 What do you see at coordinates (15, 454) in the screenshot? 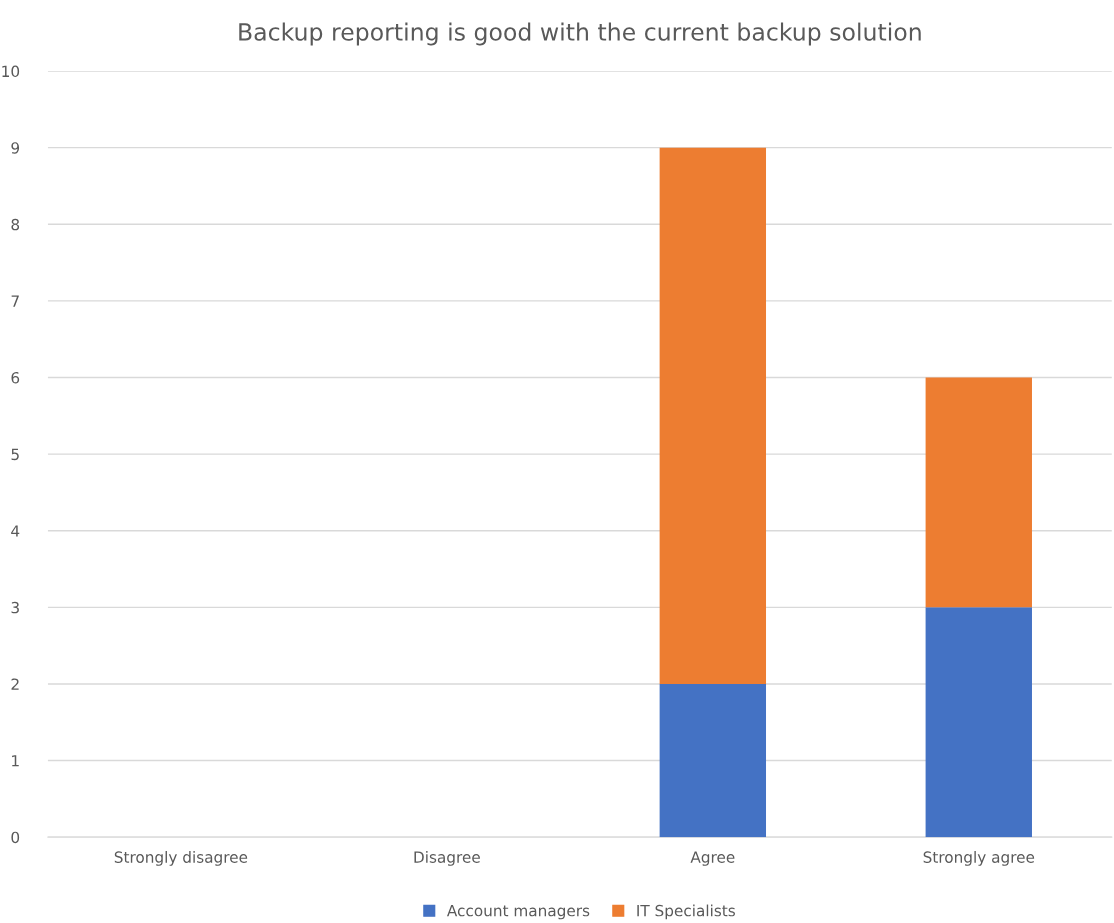
I see `y-tick-label: 5` at bounding box center [15, 454].